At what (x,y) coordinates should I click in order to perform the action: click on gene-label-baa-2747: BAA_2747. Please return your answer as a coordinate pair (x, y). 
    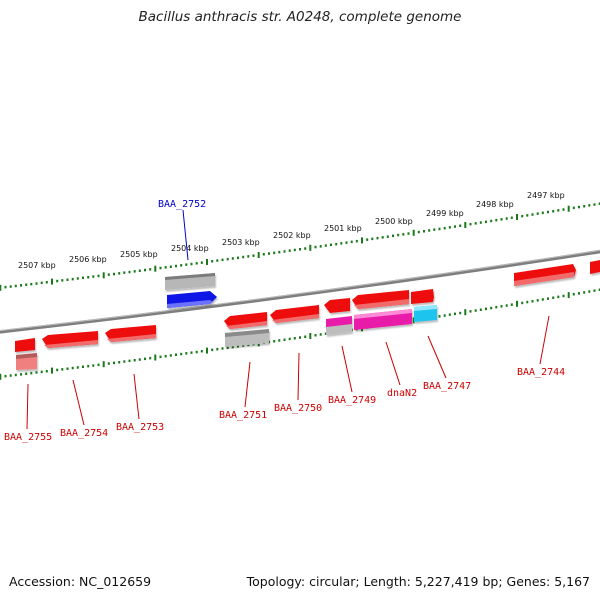
    Looking at the image, I should click on (447, 386).